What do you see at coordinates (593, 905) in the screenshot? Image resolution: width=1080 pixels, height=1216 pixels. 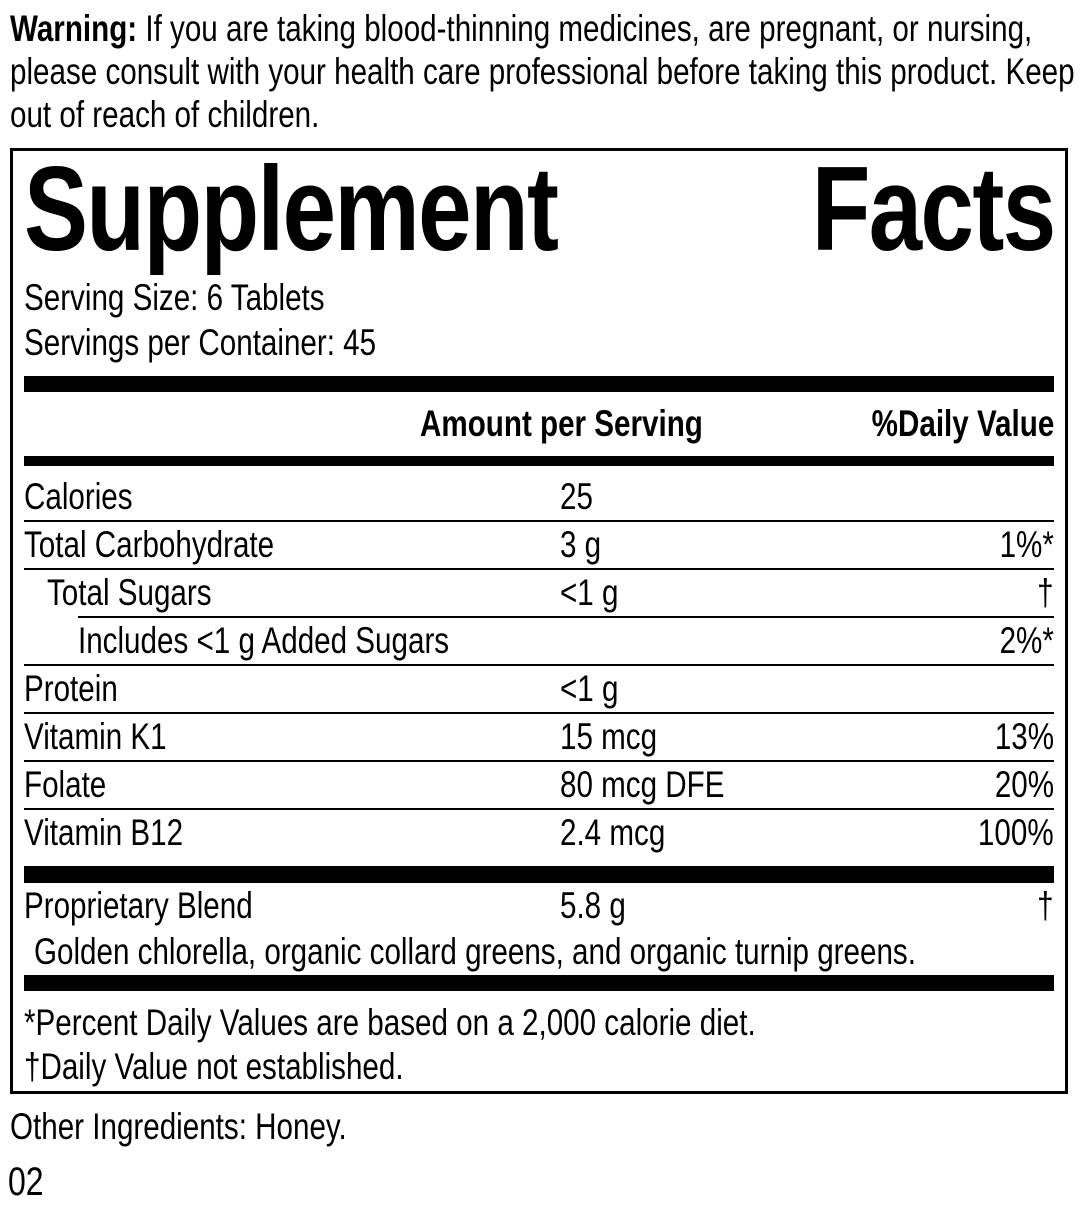 I see `nutrient-amount: 5.8 g` at bounding box center [593, 905].